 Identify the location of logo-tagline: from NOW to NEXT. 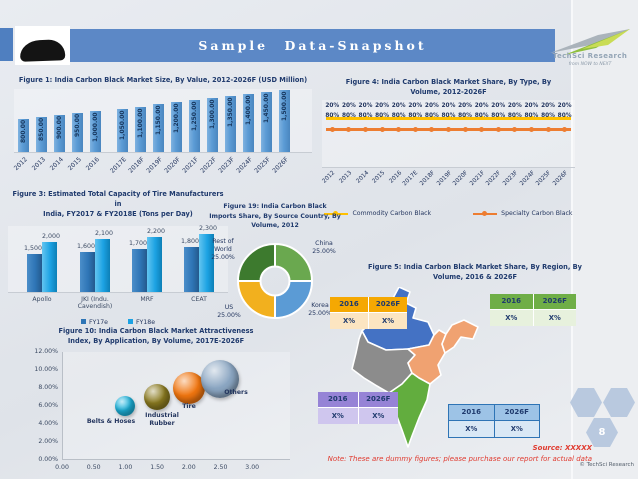
(590, 64).